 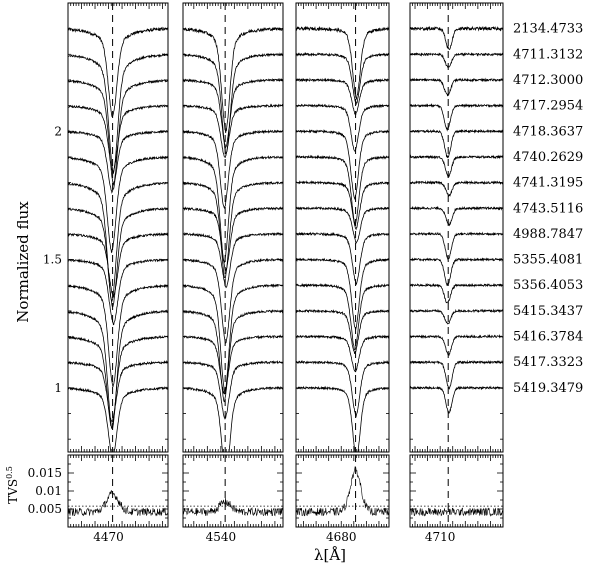 What do you see at coordinates (221, 537) in the screenshot?
I see `x-tick-label: 4540` at bounding box center [221, 537].